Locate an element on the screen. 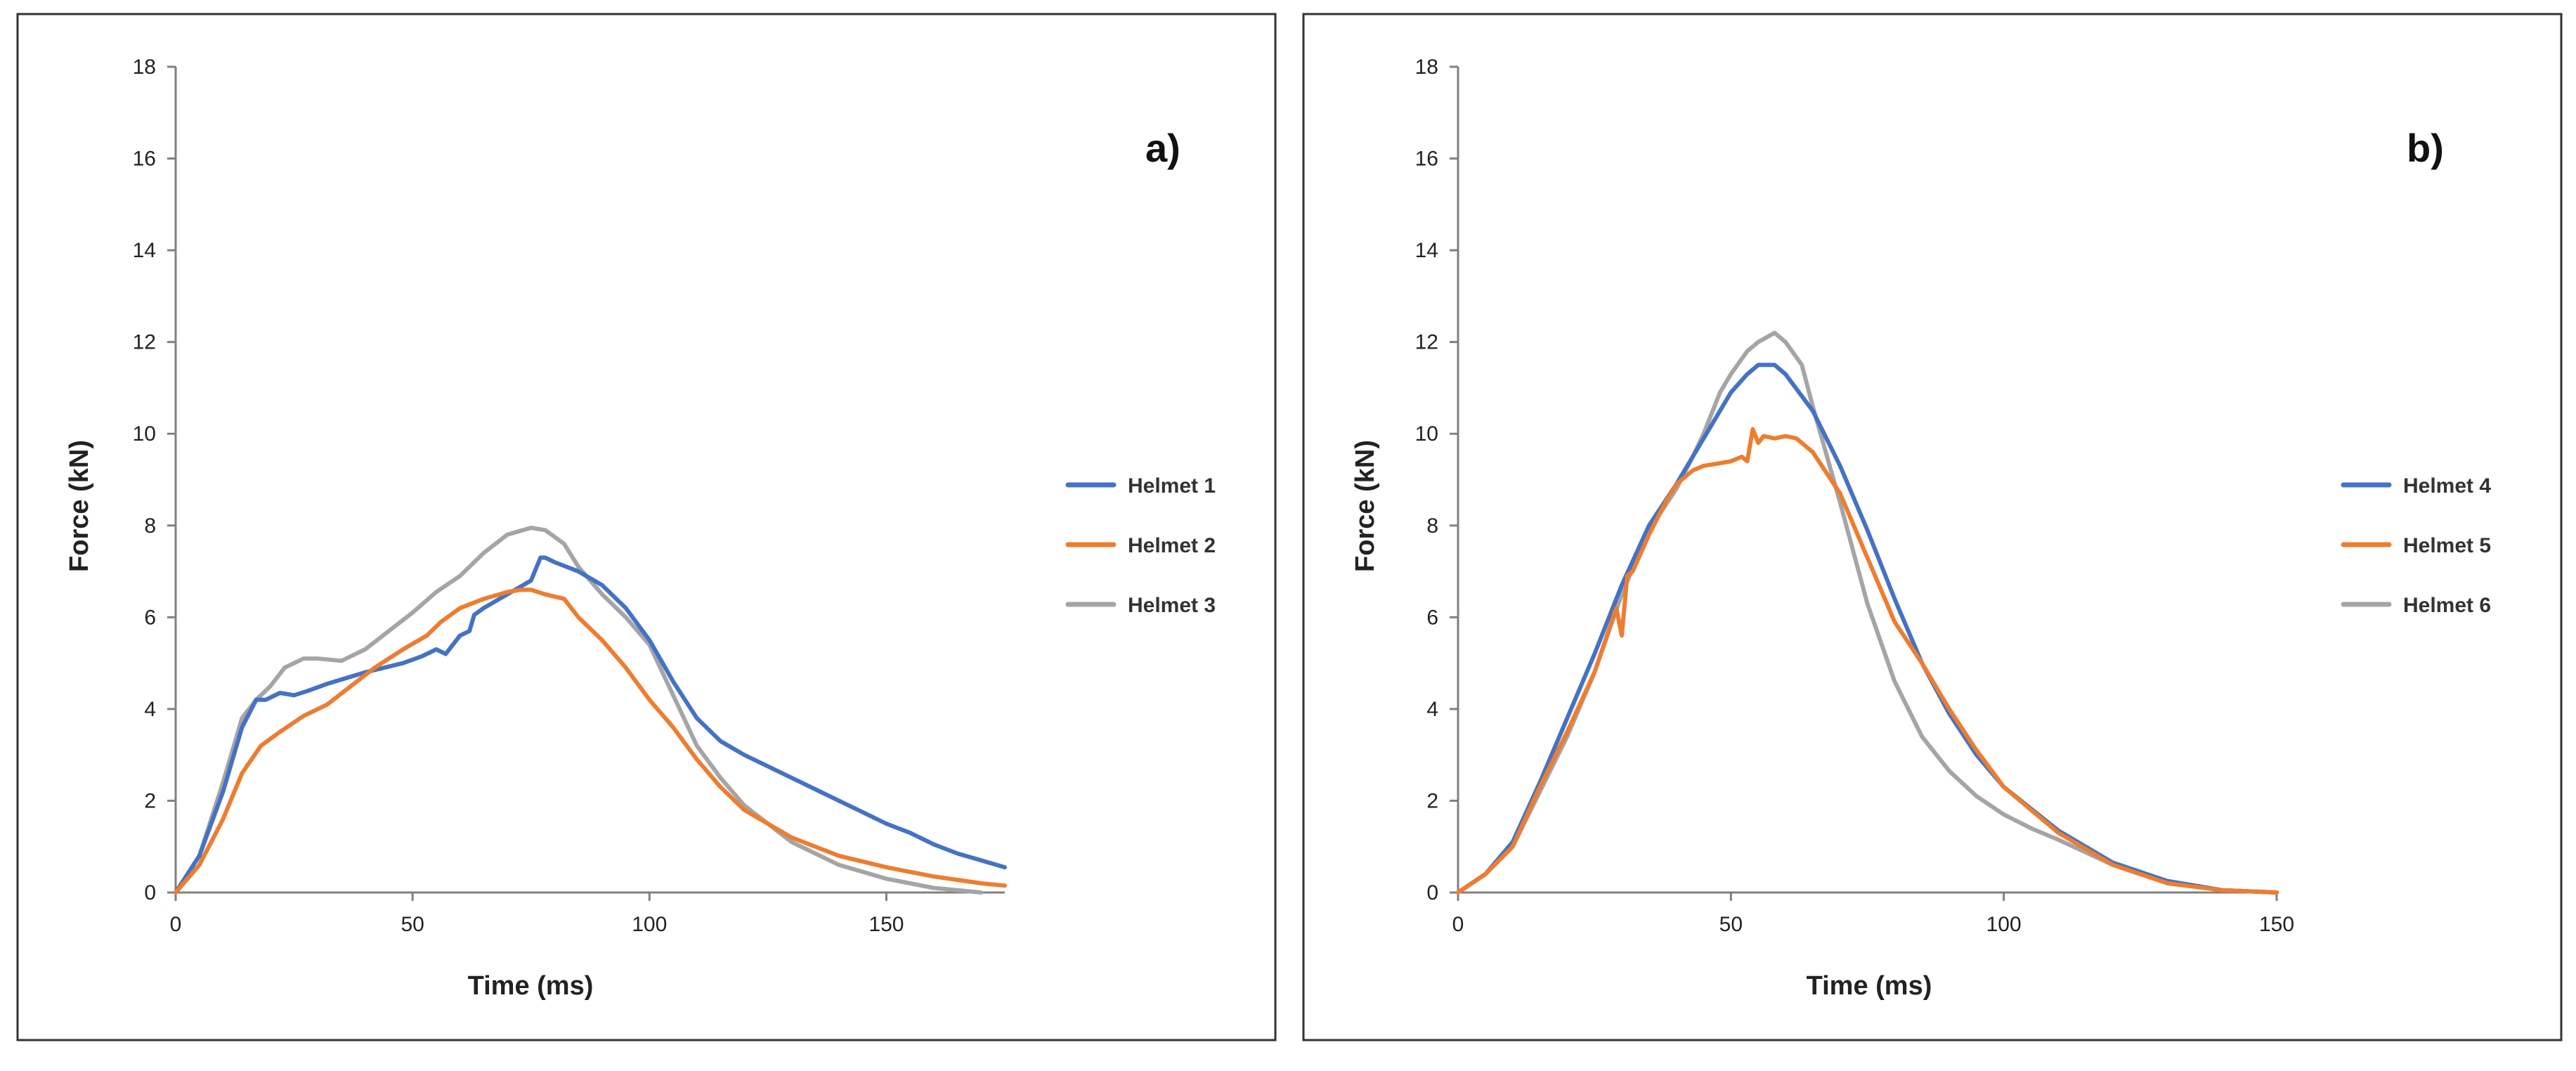  panel-a-y-tick-label: 8 is located at coordinates (150, 526).